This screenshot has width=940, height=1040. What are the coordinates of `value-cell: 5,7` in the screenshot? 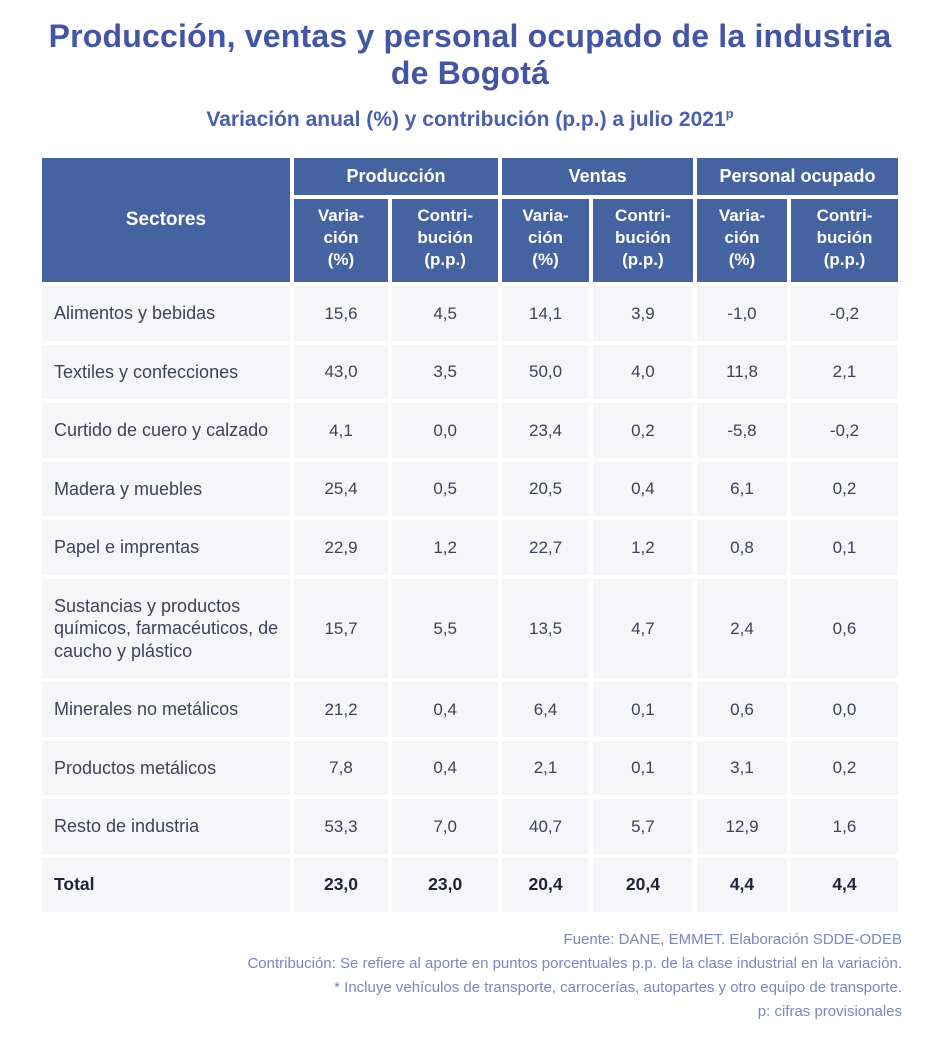 It's located at (642, 826).